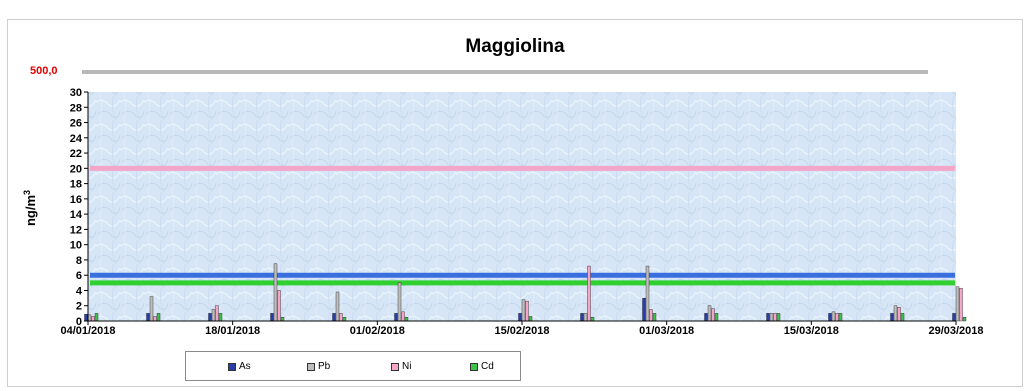  I want to click on y-tick-label-28: 28, so click(76, 108).